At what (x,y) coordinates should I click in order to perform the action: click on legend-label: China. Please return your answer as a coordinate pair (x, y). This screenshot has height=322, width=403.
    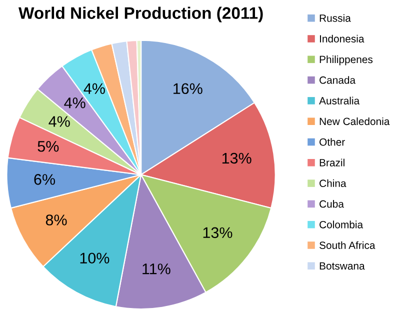
    Looking at the image, I should click on (333, 183).